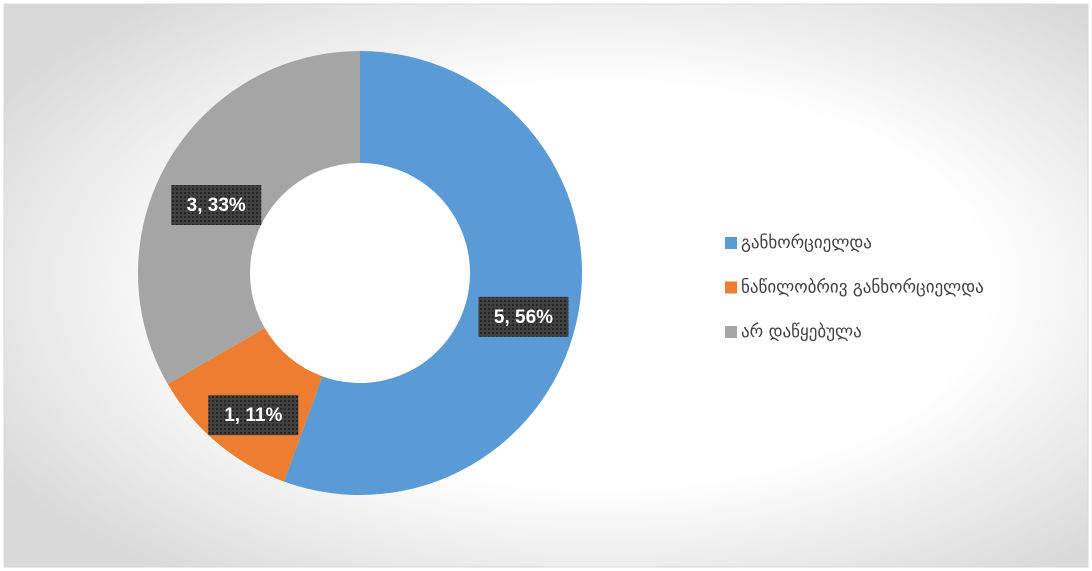  Describe the element at coordinates (862, 288) in the screenshot. I see `legend-label: ნაწილობრივ განხორციელდა` at that location.